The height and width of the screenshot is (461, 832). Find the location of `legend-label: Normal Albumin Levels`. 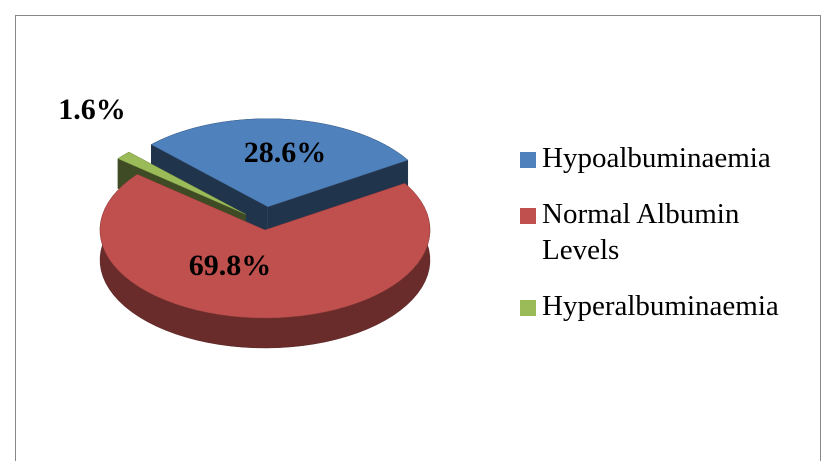

legend-label: Normal Albumin Levels is located at coordinates (641, 232).